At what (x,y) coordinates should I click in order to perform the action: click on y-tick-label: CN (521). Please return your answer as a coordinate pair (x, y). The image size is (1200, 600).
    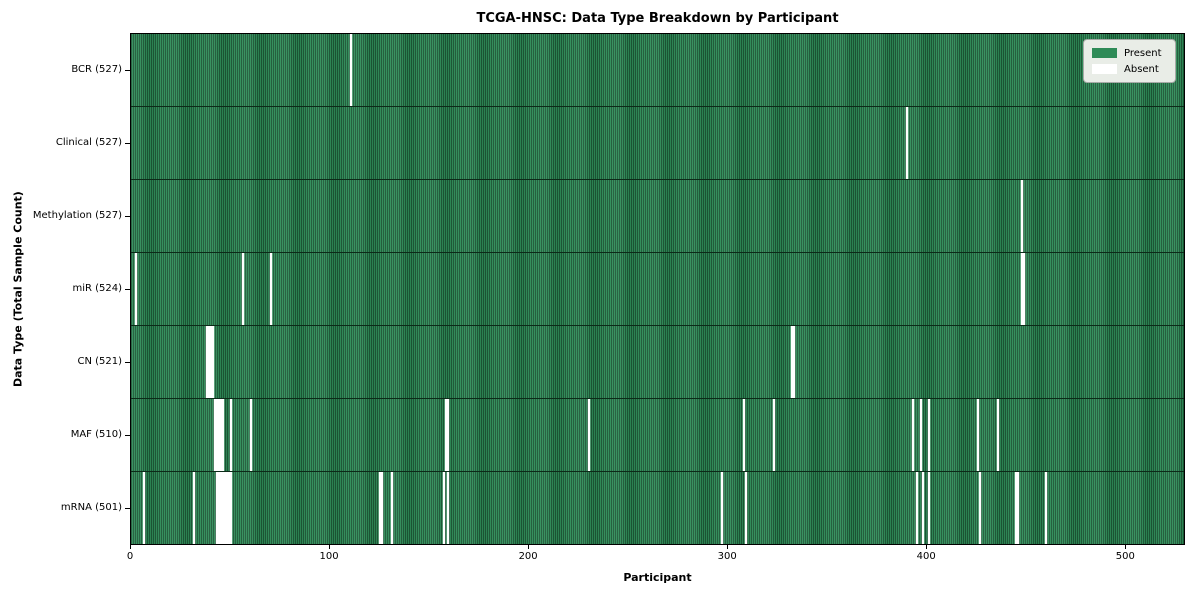
    Looking at the image, I should click on (99, 362).